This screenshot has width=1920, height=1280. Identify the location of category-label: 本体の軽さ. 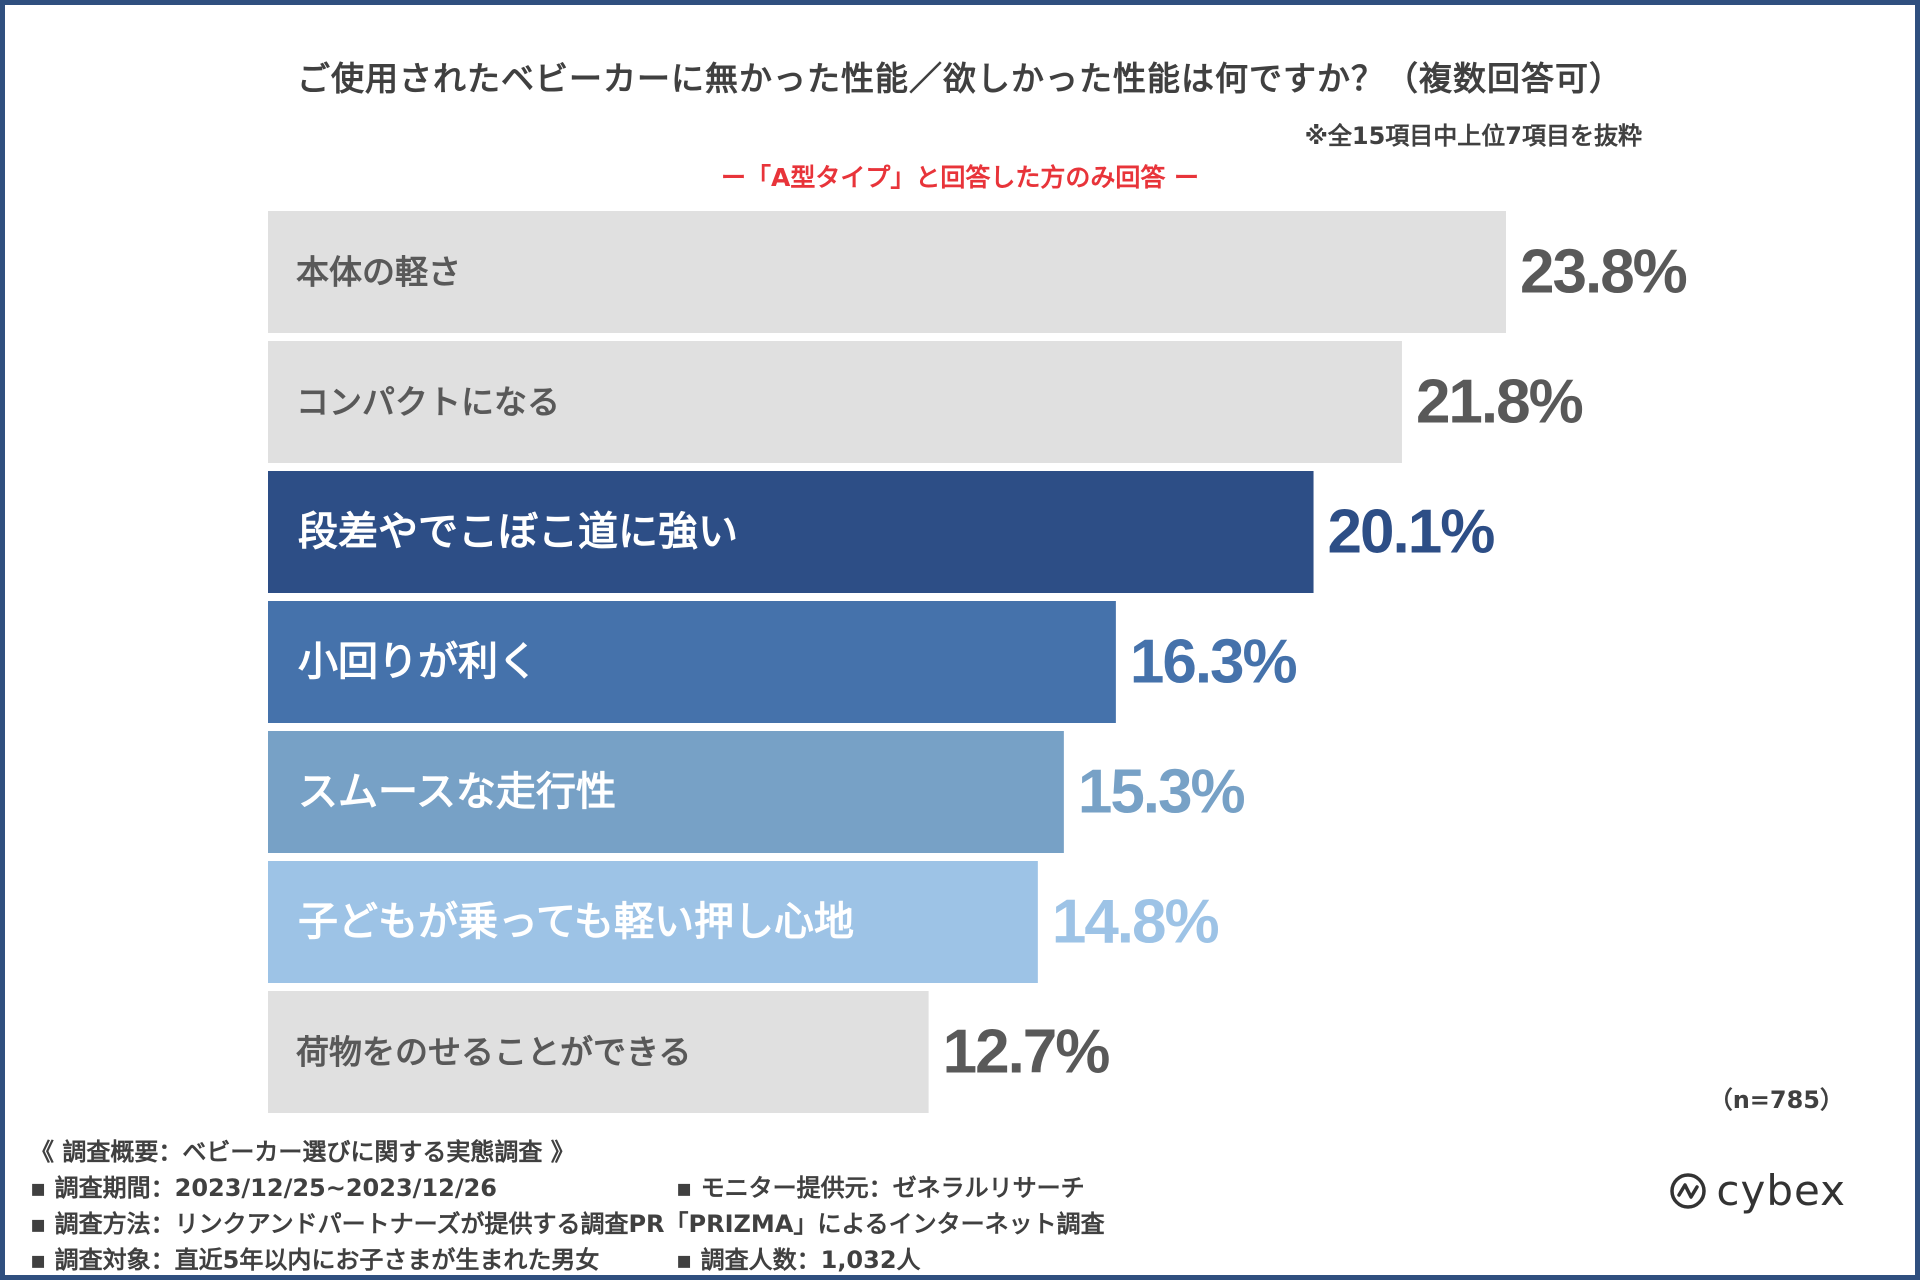
(378, 272).